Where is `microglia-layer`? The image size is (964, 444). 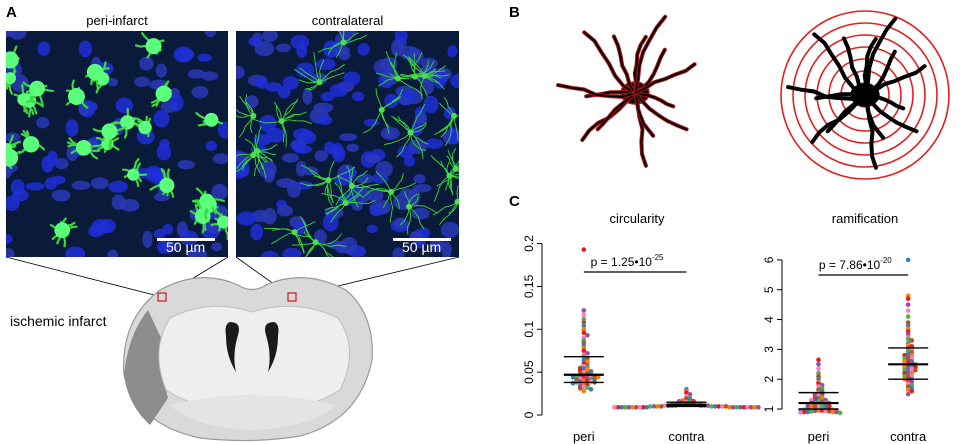 microglia-layer is located at coordinates (117, 140).